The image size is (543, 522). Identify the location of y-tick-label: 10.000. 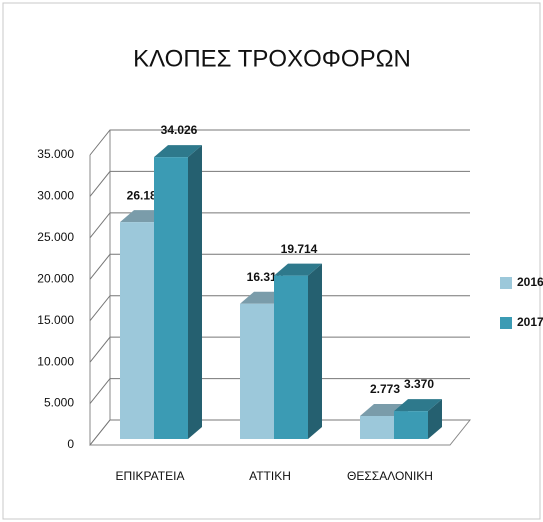
(55, 361).